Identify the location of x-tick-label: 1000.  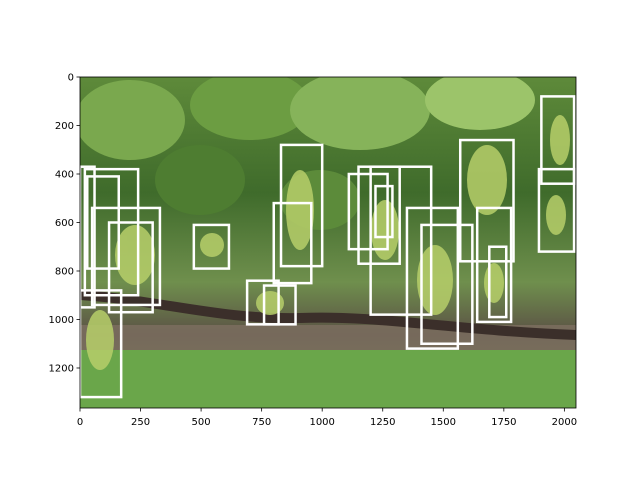
(321, 422).